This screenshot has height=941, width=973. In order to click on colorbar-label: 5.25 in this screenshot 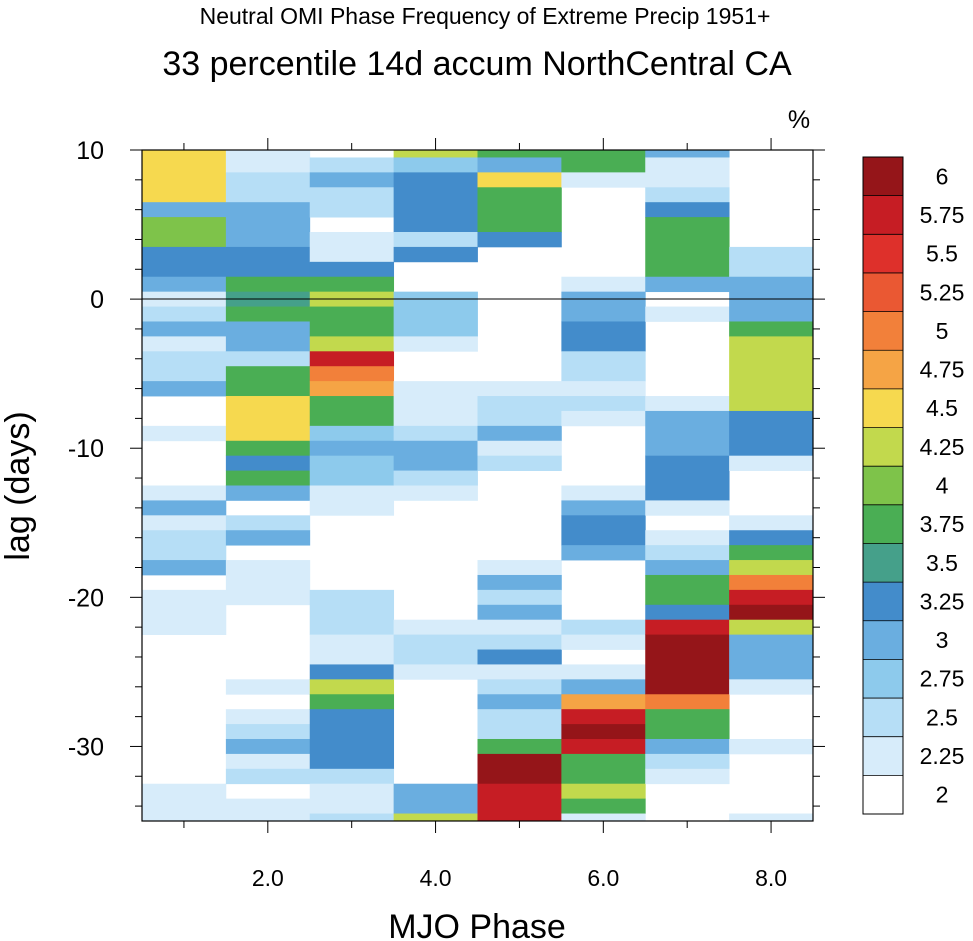, I will do `click(942, 292)`.